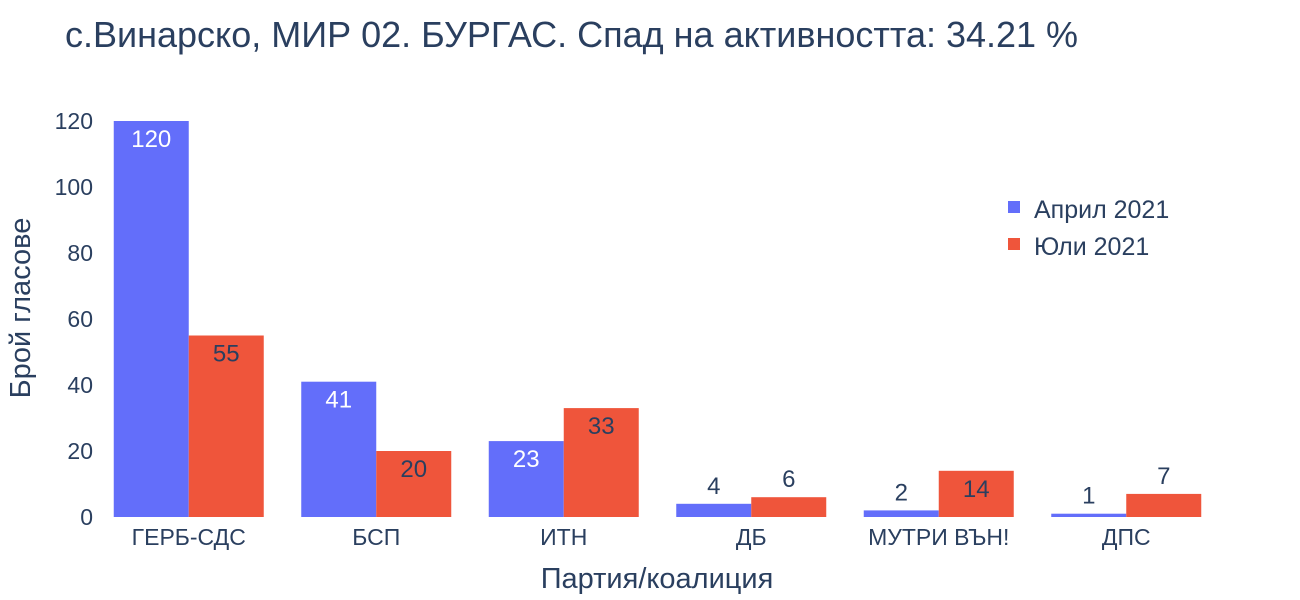 Image resolution: width=1300 pixels, height=600 pixels. What do you see at coordinates (1126, 537) in the screenshot?
I see `x-tick-label: ДПС` at bounding box center [1126, 537].